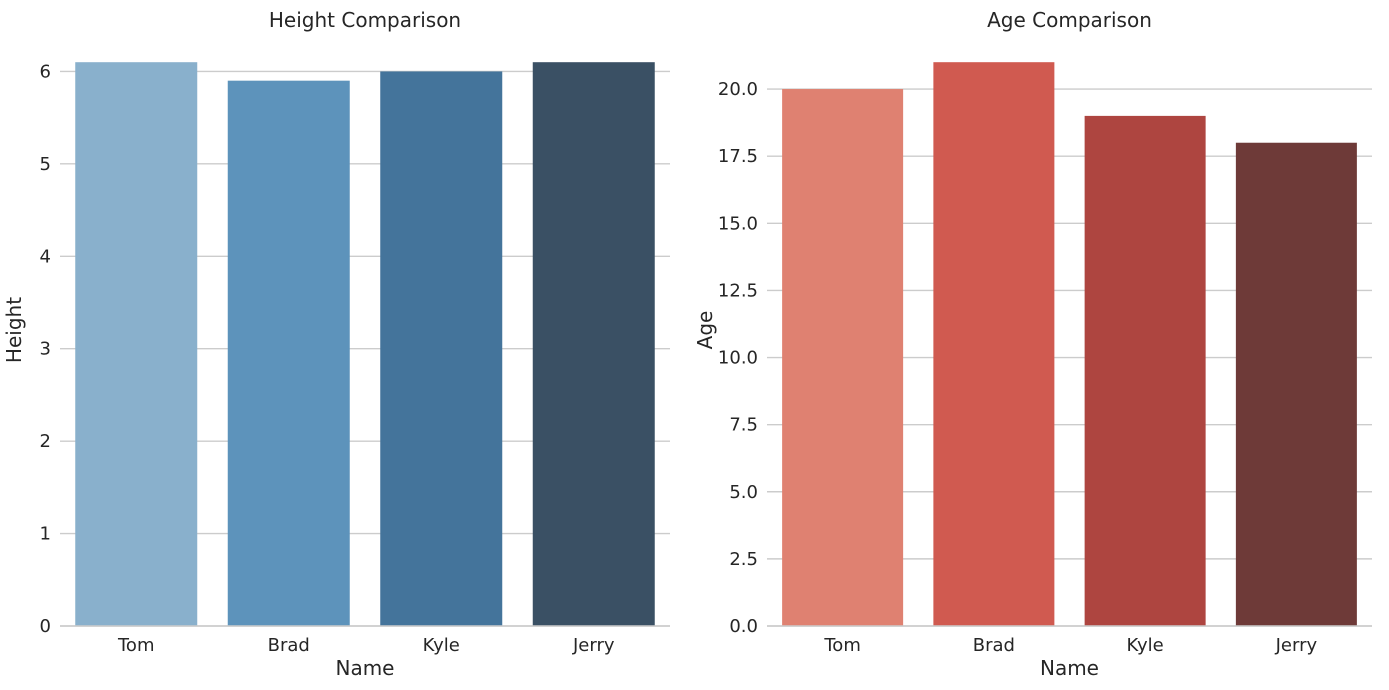 This screenshot has height=690, width=1389. Describe the element at coordinates (45, 164) in the screenshot. I see `y-tick-label: 5` at that location.